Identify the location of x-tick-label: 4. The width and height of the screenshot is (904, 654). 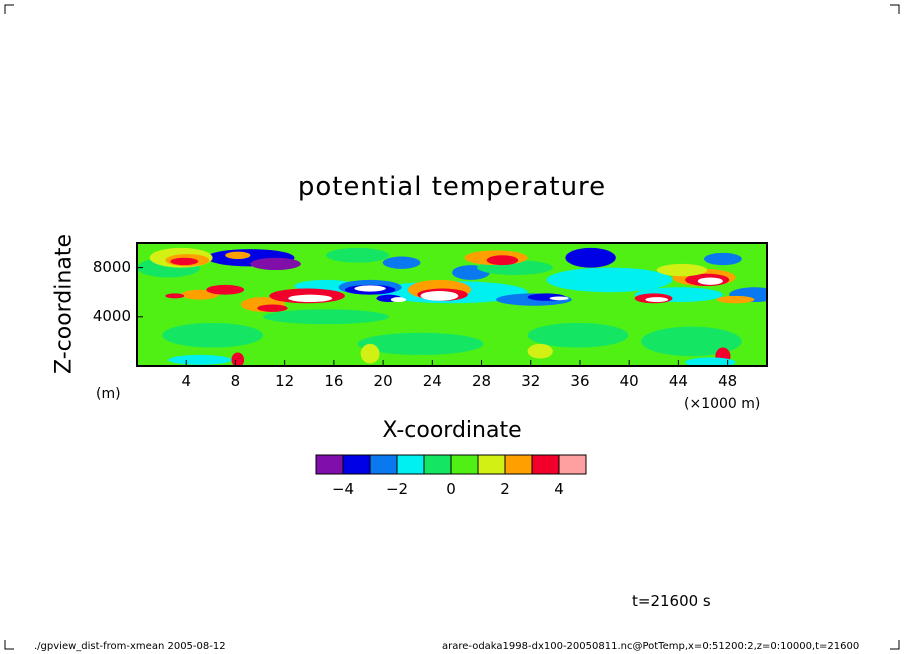
(186, 381).